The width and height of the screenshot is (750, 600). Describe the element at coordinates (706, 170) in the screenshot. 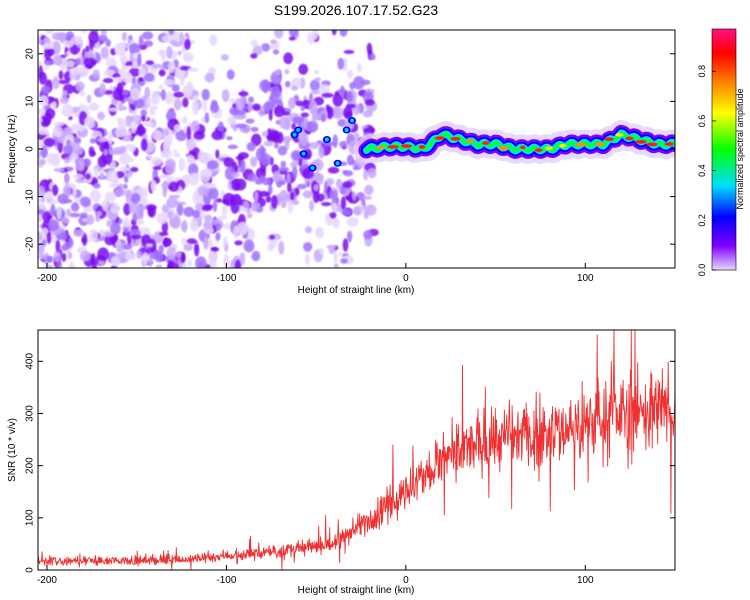

I see `colorbar-ticks: 0.0 0.2 0.4 0.6 0.8` at that location.